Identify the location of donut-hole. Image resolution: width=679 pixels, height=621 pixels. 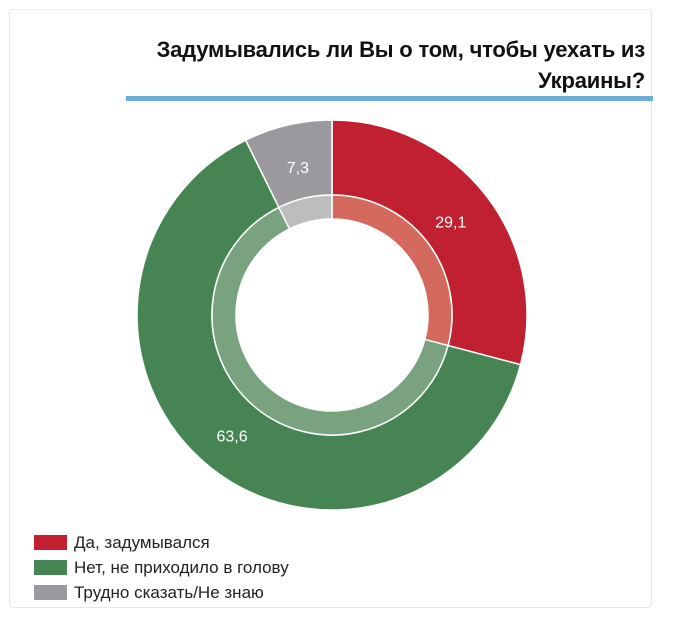
(332, 315).